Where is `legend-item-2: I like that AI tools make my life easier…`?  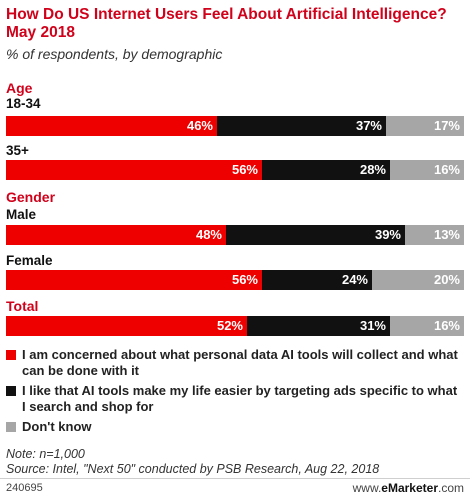
legend-item-2: I like that AI tools make my life easier… is located at coordinates (235, 399).